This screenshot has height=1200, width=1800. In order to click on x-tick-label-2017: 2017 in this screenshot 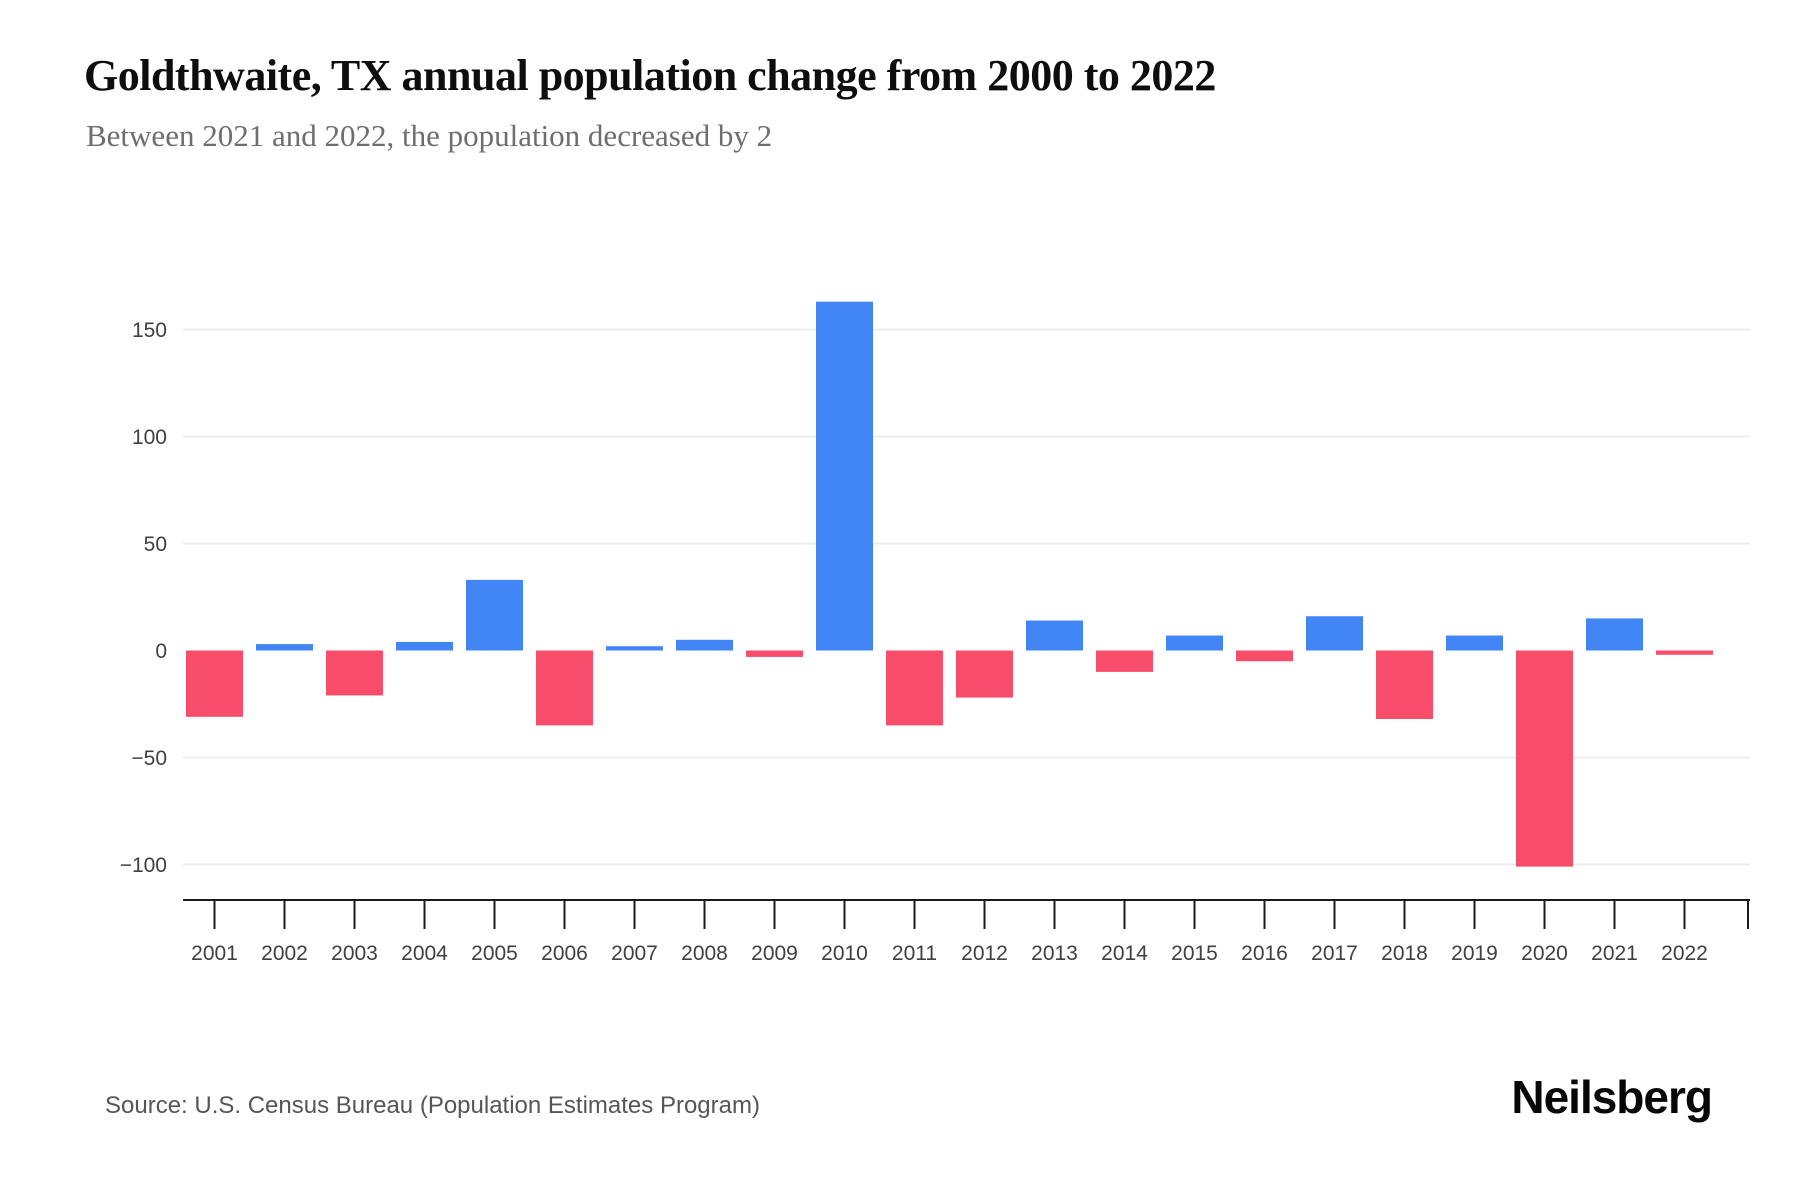, I will do `click(1334, 953)`.